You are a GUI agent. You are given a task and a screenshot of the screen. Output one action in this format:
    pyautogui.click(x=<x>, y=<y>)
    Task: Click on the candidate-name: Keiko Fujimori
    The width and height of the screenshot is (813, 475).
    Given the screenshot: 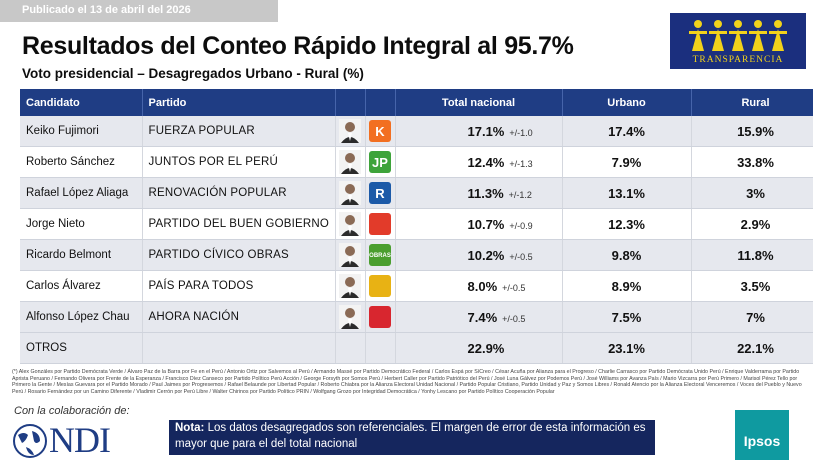 What is the action you would take?
    pyautogui.click(x=81, y=131)
    